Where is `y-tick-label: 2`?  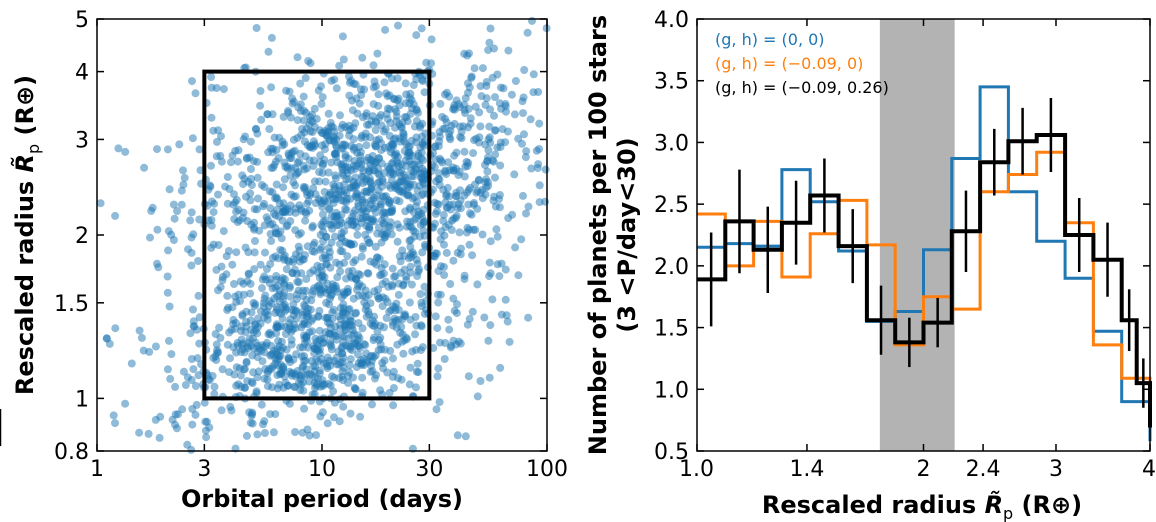 y-tick-label: 2 is located at coordinates (82, 236).